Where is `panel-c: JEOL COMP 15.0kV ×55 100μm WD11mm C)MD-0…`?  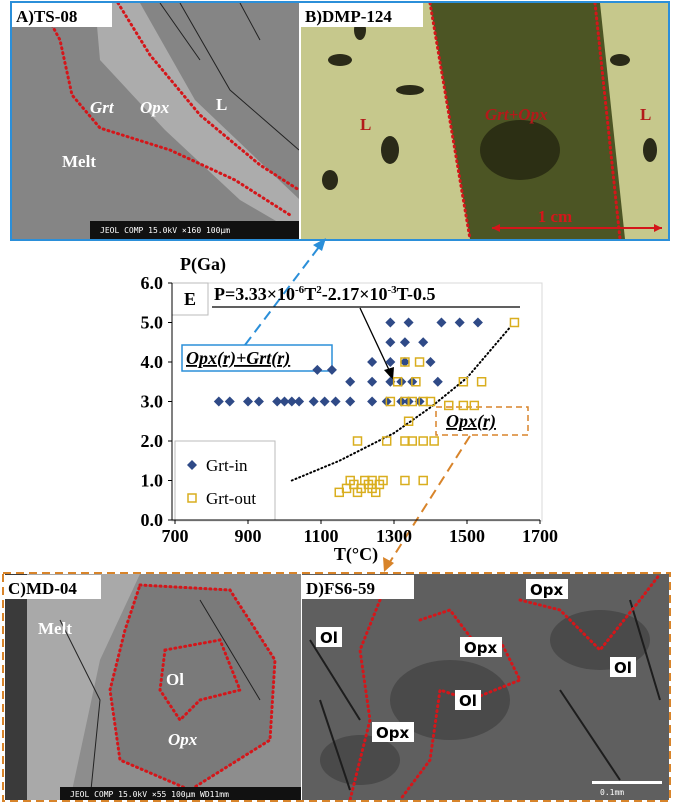
panel-c: JEOL COMP 15.0kV ×55 100μm WD11mm C)MD-0… is located at coordinates (153, 687).